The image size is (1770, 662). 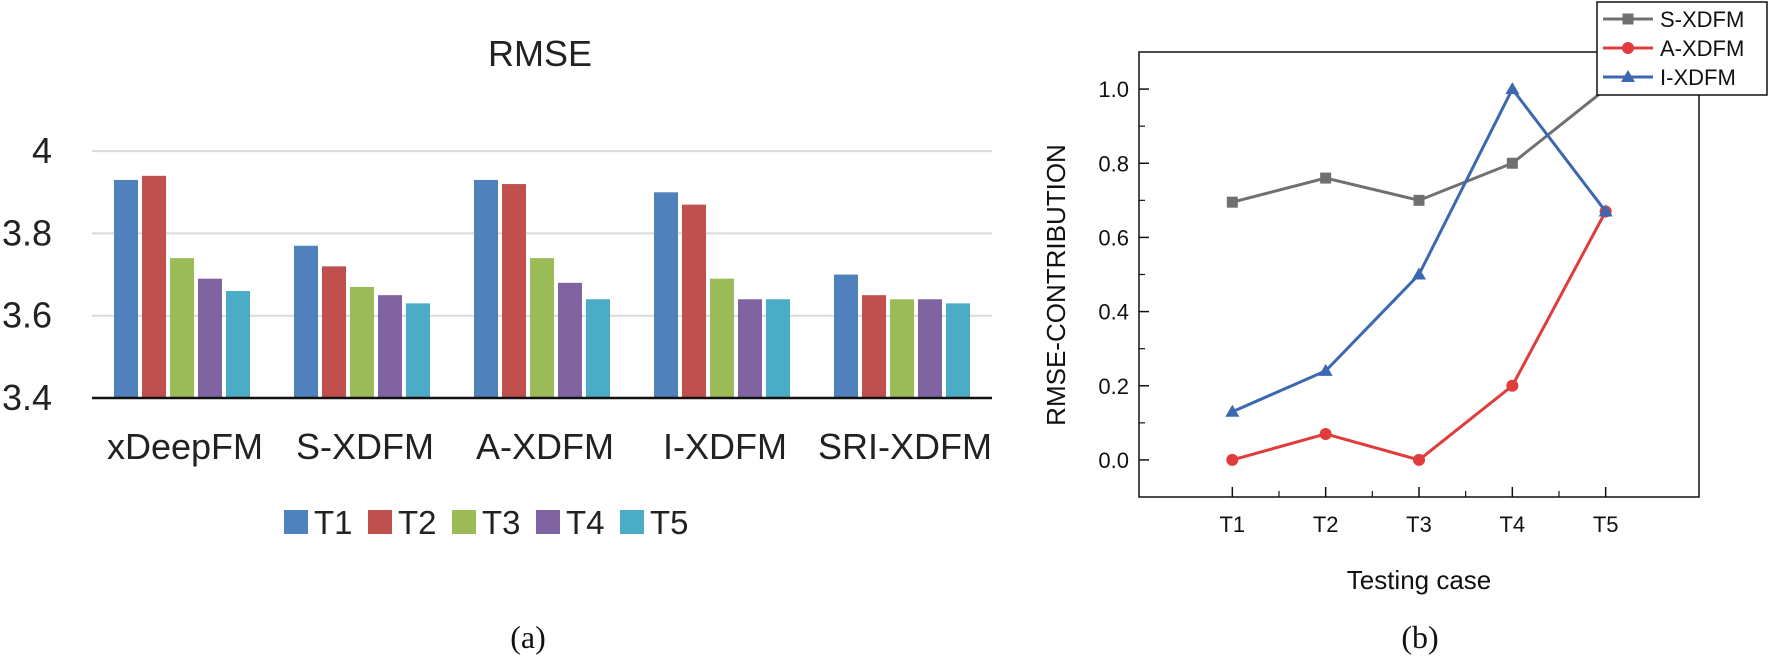 What do you see at coordinates (1628, 19) in the screenshot?
I see `legend-marker-S-XDFM` at bounding box center [1628, 19].